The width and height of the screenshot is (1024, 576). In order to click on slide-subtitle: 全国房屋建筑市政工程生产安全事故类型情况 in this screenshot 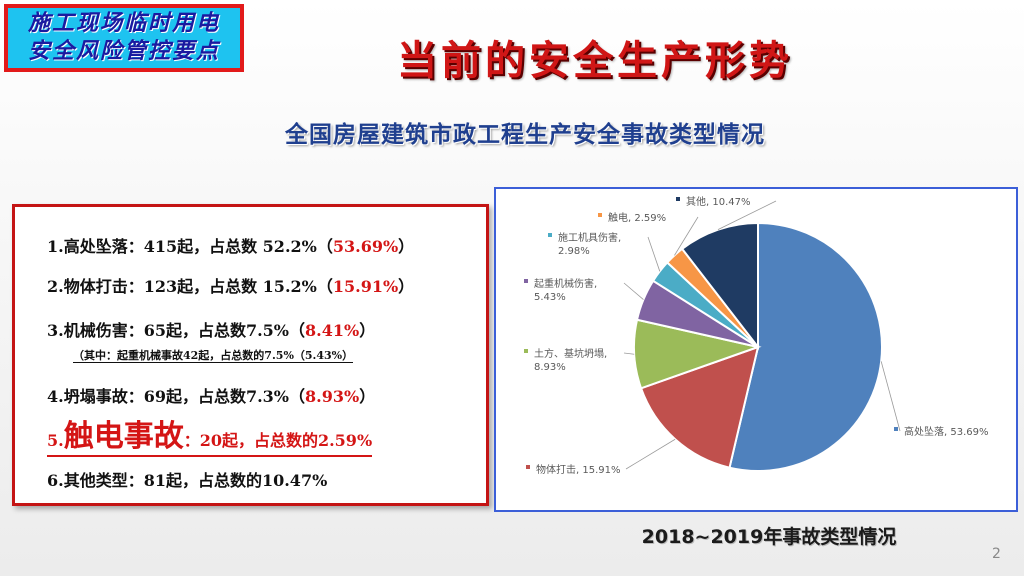, I will do `click(525, 135)`.